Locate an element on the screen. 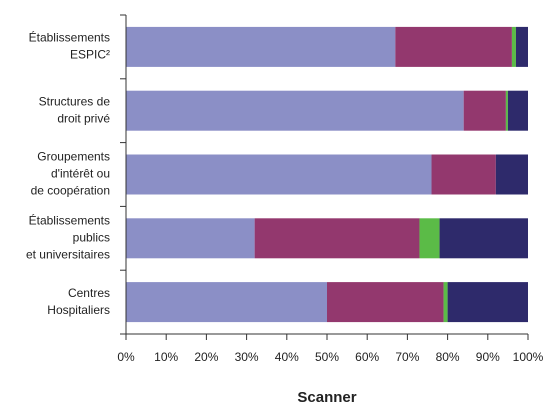 The image size is (546, 410). x-tick-label: 0% is located at coordinates (126, 357).